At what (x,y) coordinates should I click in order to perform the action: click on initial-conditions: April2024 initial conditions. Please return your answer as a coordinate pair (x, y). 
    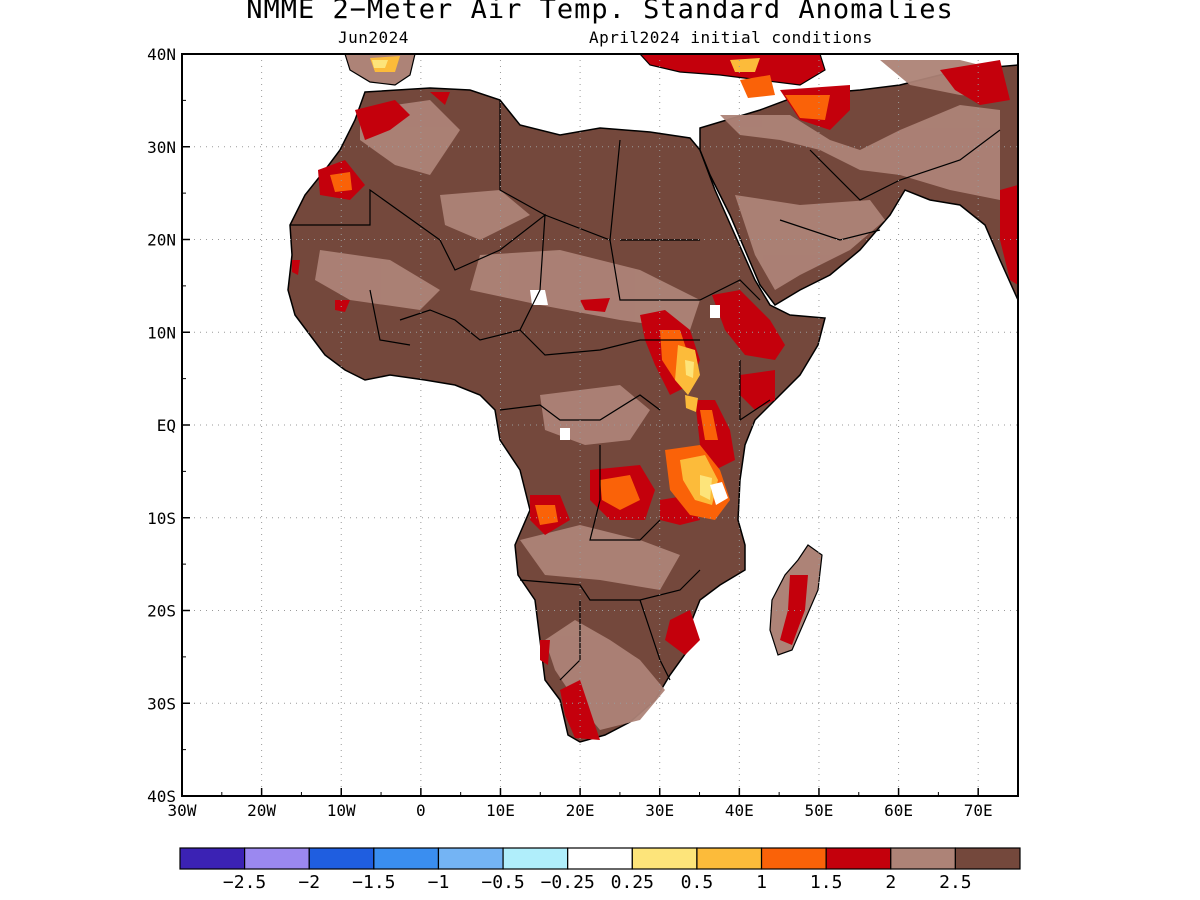
    Looking at the image, I should click on (731, 37).